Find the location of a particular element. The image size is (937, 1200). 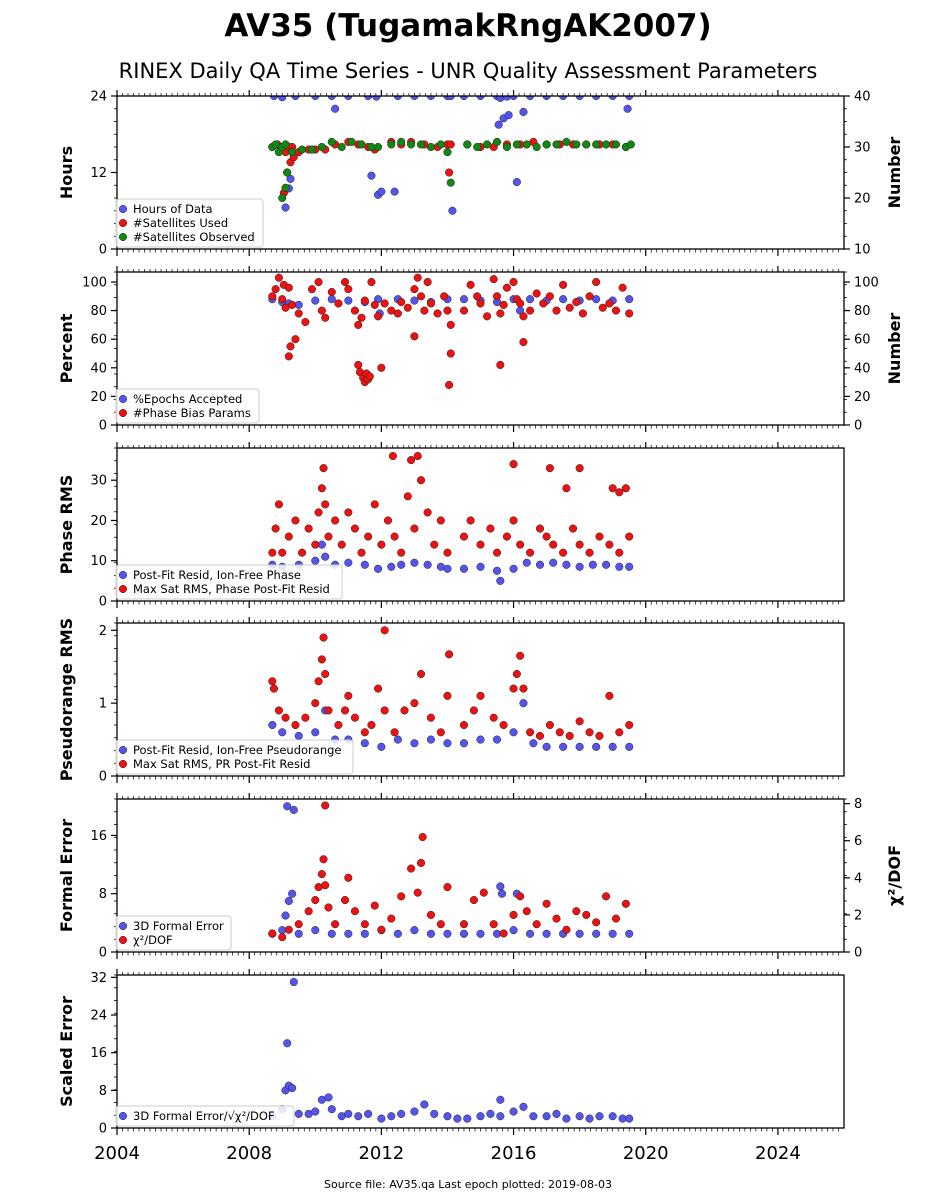

ytick-right-label: 40 is located at coordinates (862, 97).